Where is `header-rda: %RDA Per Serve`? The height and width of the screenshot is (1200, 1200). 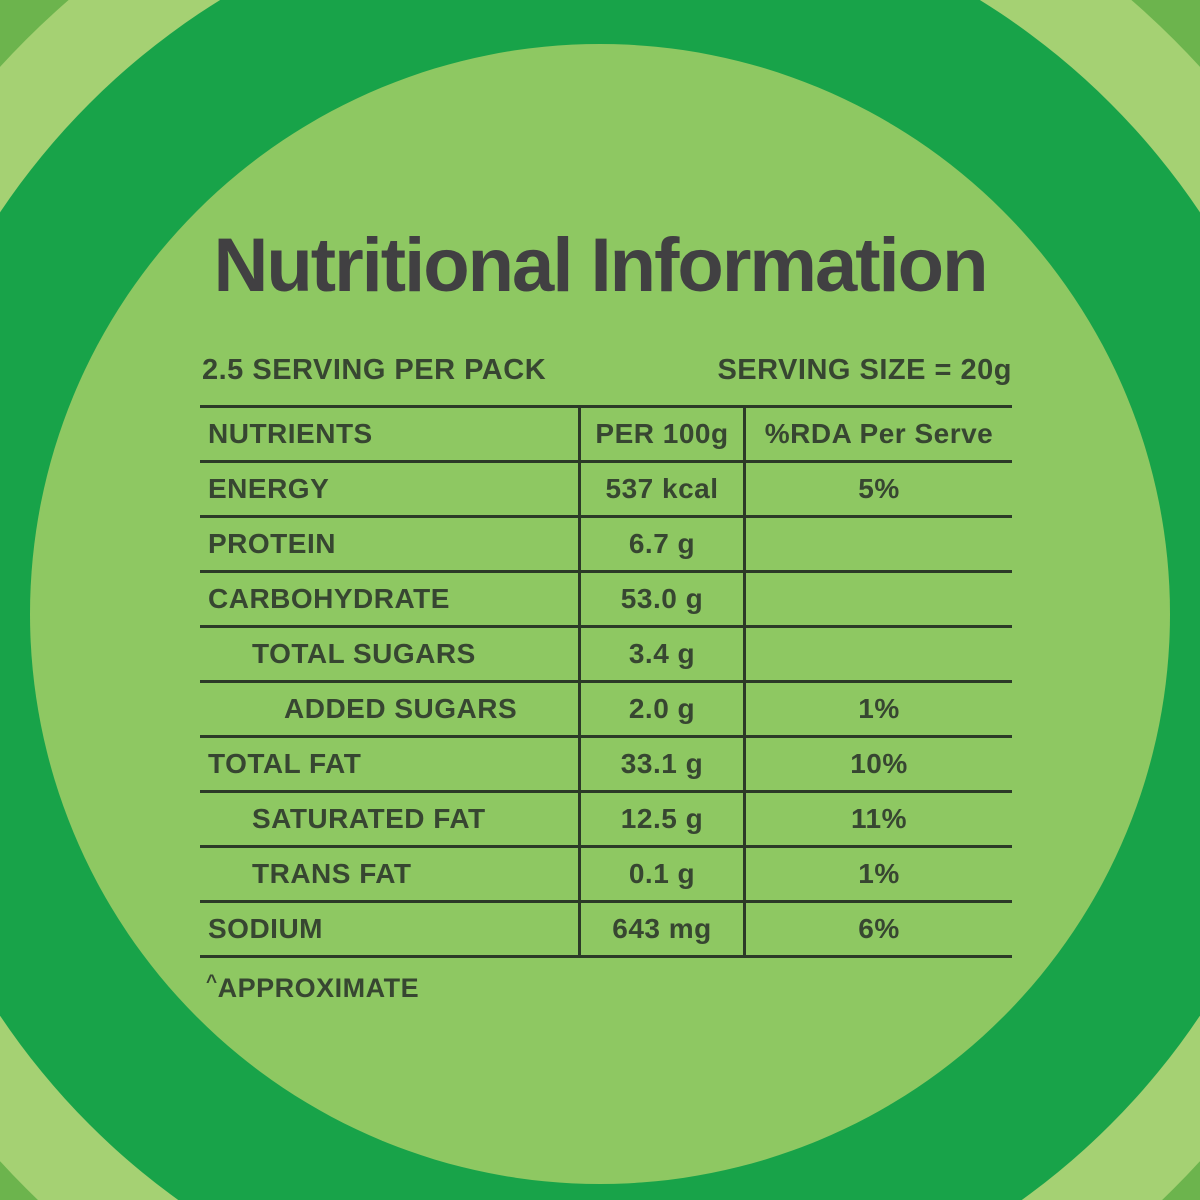 header-rda: %RDA Per Serve is located at coordinates (879, 435).